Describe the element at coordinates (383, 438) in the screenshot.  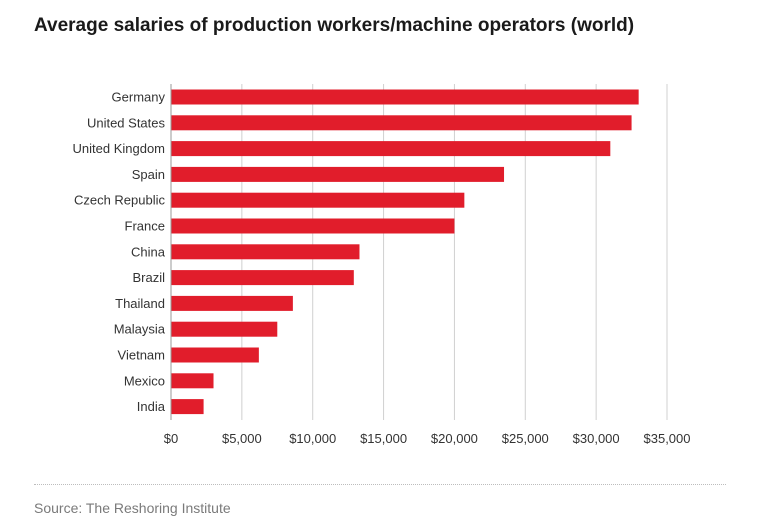
I see `x-tick-label: $15,000` at that location.